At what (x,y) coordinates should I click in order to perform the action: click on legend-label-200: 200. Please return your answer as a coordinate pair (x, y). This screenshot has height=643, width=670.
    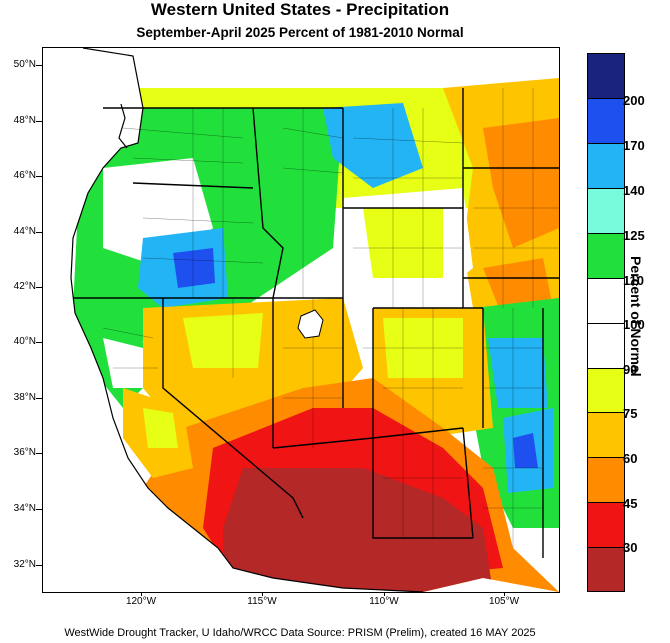
    Looking at the image, I should click on (634, 100).